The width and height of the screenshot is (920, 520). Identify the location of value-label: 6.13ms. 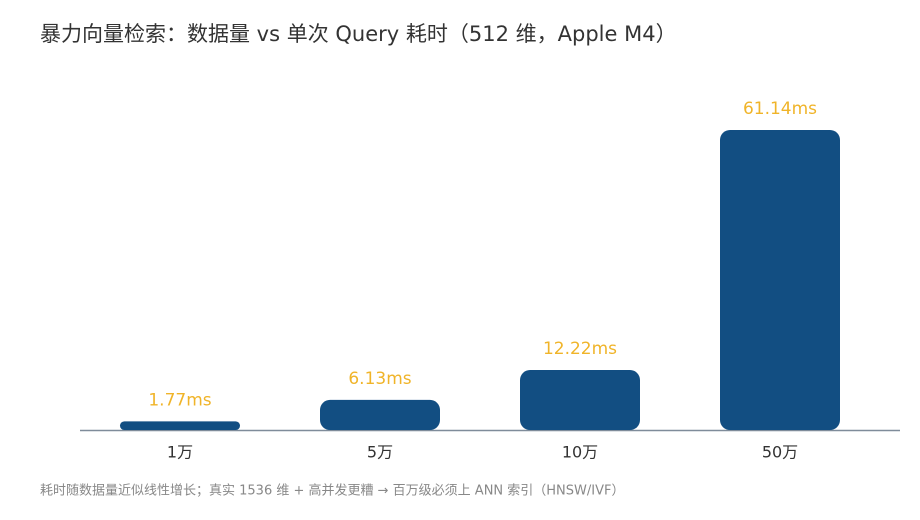
(379, 379).